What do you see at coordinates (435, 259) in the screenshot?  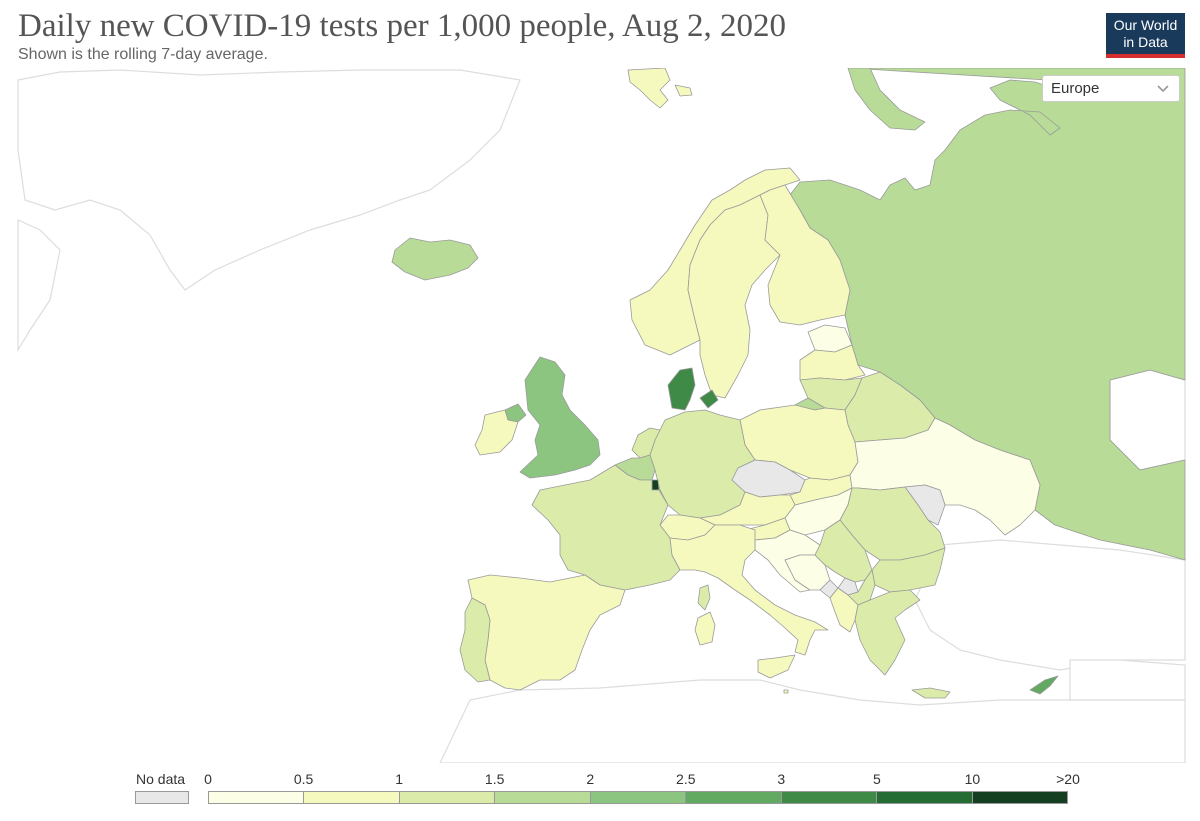 I see `country-iceland` at bounding box center [435, 259].